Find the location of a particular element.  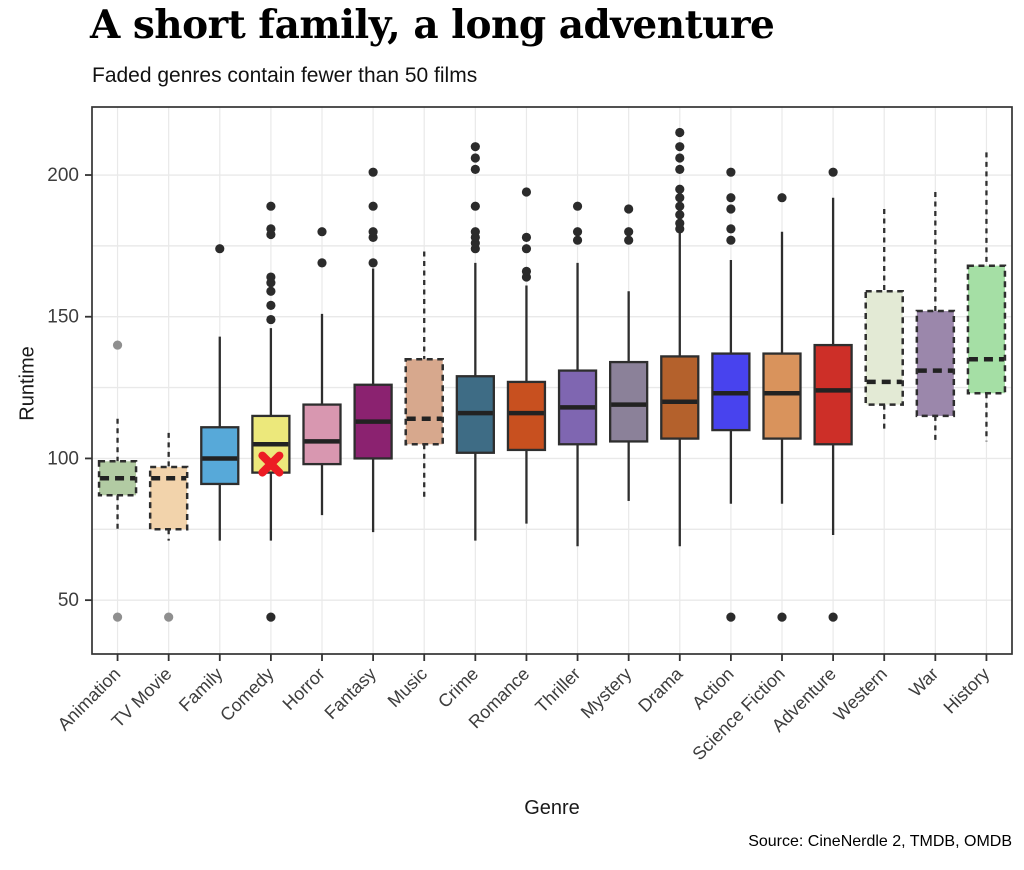

box-science-fiction is located at coordinates (782, 407).